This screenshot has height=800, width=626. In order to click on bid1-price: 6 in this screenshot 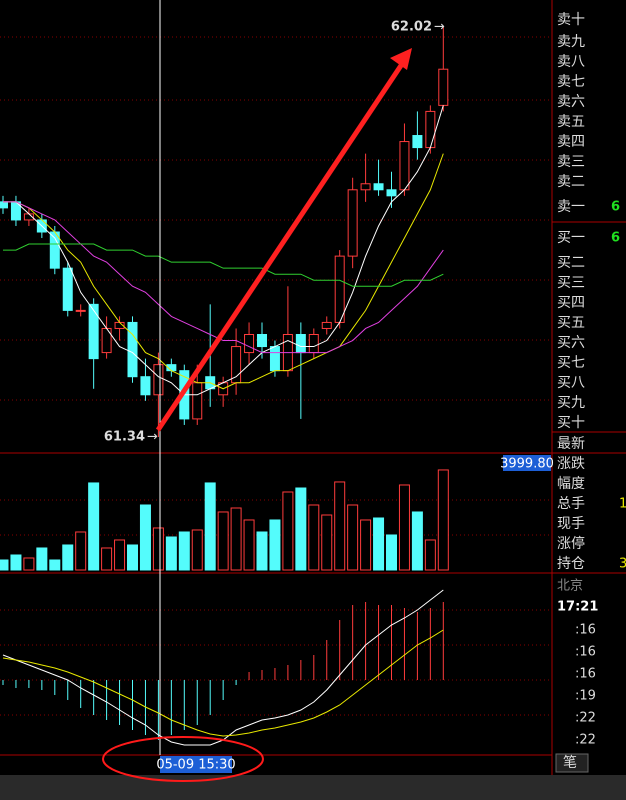, I will do `click(615, 238)`.